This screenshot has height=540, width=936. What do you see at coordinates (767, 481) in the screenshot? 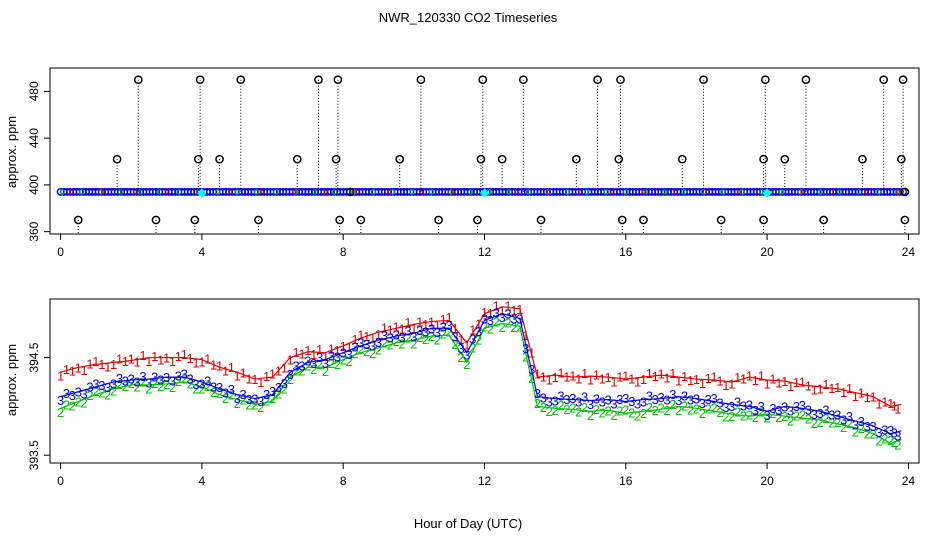
I see `x-tick-label: 20` at bounding box center [767, 481].